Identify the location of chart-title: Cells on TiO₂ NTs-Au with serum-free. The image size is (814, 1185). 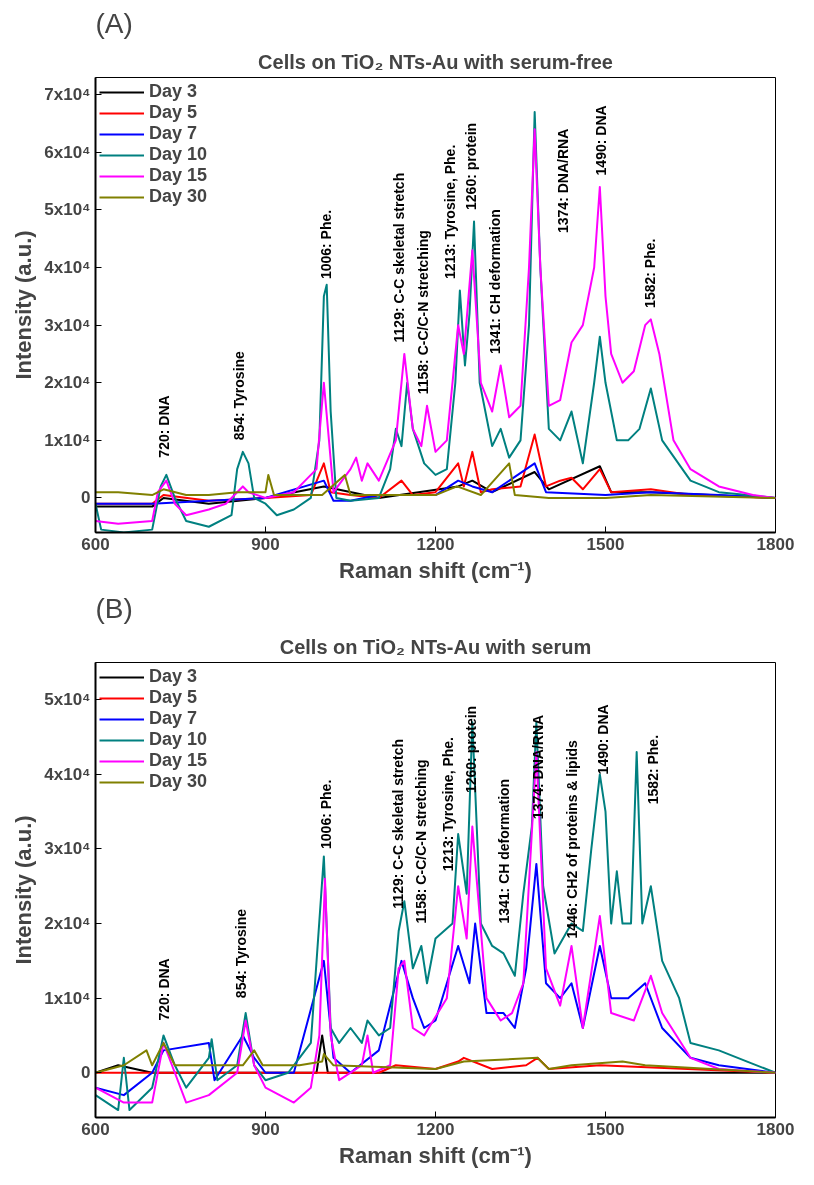
(435, 61).